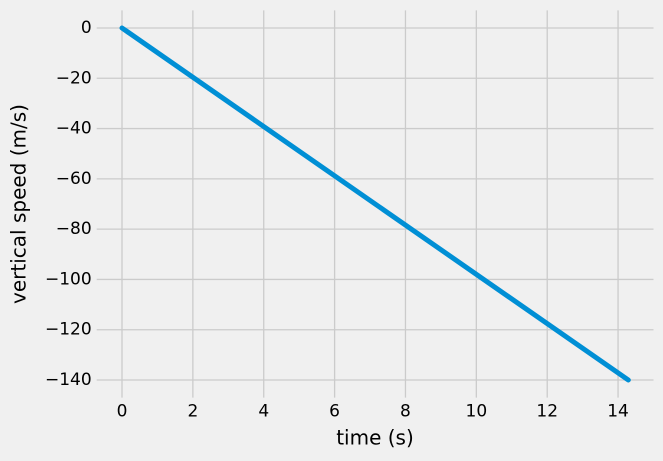 This screenshot has height=461, width=663. I want to click on y-tick-label: −60, so click(74, 179).